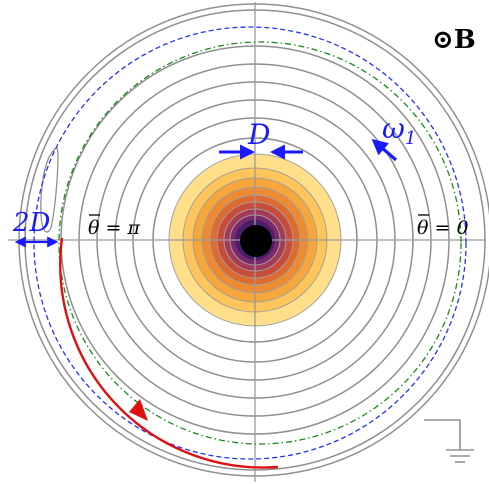 Image resolution: width=489 pixels, height=484 pixels. I want to click on omega-symbol: ω, so click(393, 128).